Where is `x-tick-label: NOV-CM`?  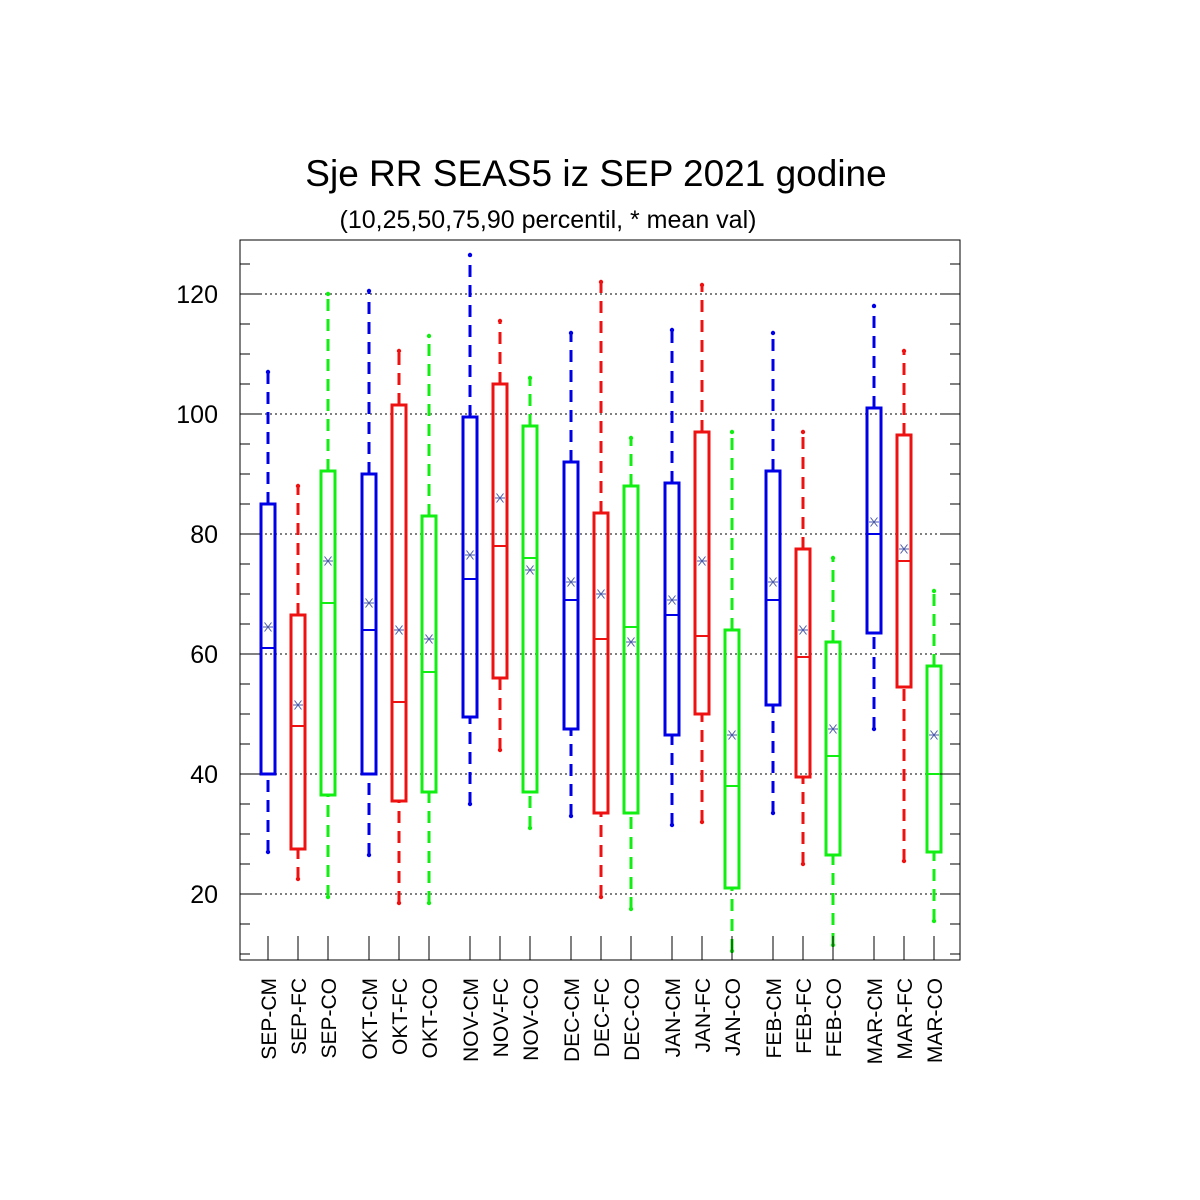 x-tick-label: NOV-CM is located at coordinates (471, 1020).